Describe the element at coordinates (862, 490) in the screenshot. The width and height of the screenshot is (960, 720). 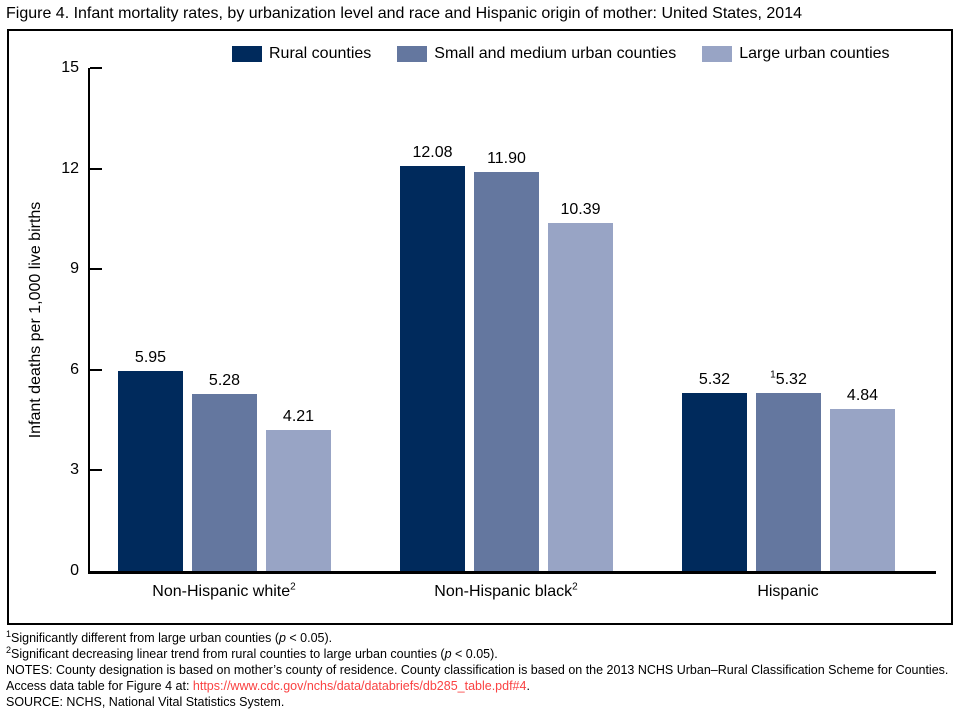
I see `bar-large-urban-hispanic` at that location.